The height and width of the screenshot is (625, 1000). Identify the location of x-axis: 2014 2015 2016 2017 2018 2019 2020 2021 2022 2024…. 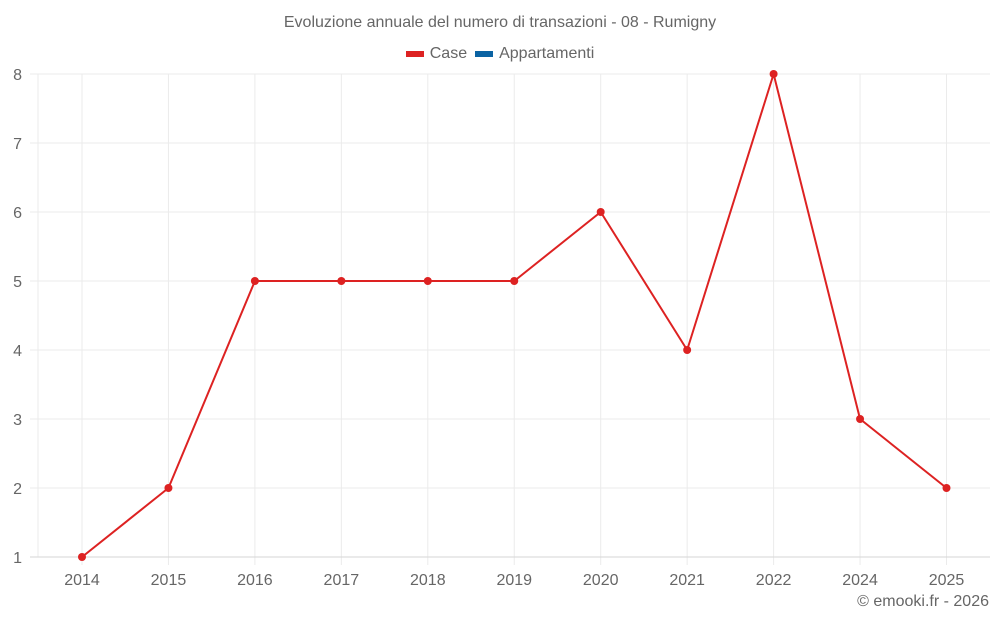
(510, 572).